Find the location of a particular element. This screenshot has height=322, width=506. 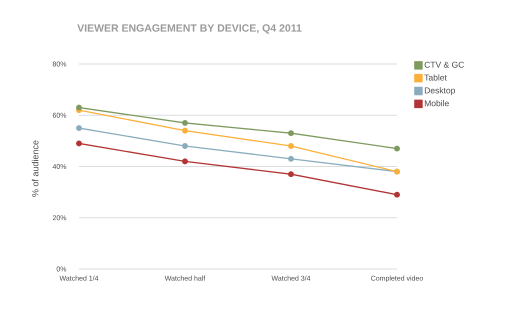

chart-title: VIEWER ENGAGEMENT BY DEVICE, Q4 2011 is located at coordinates (189, 29).